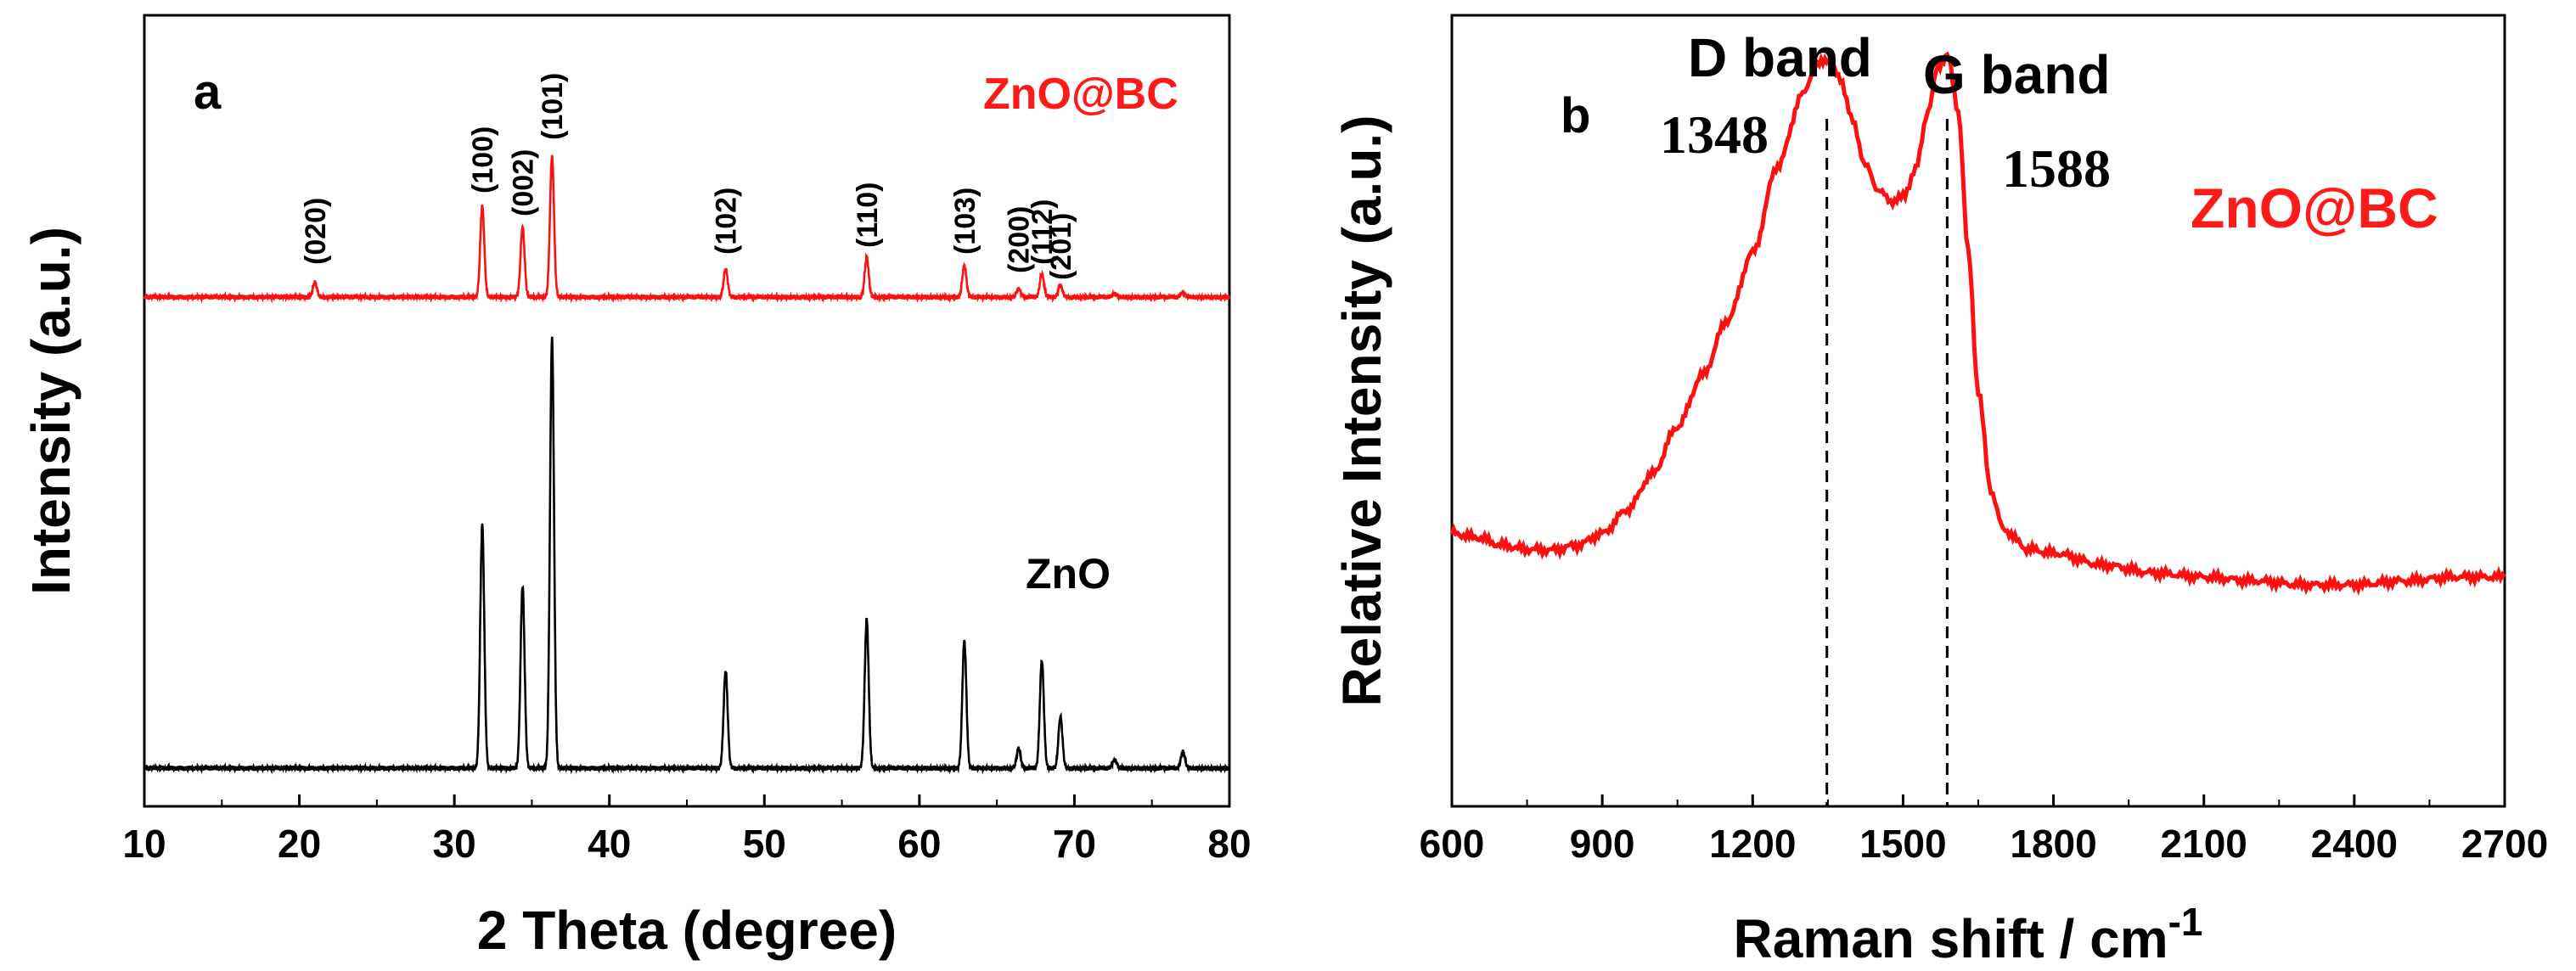 The height and width of the screenshot is (971, 2576). What do you see at coordinates (919, 844) in the screenshot?
I see `xrd-x-tick-label: 60` at bounding box center [919, 844].